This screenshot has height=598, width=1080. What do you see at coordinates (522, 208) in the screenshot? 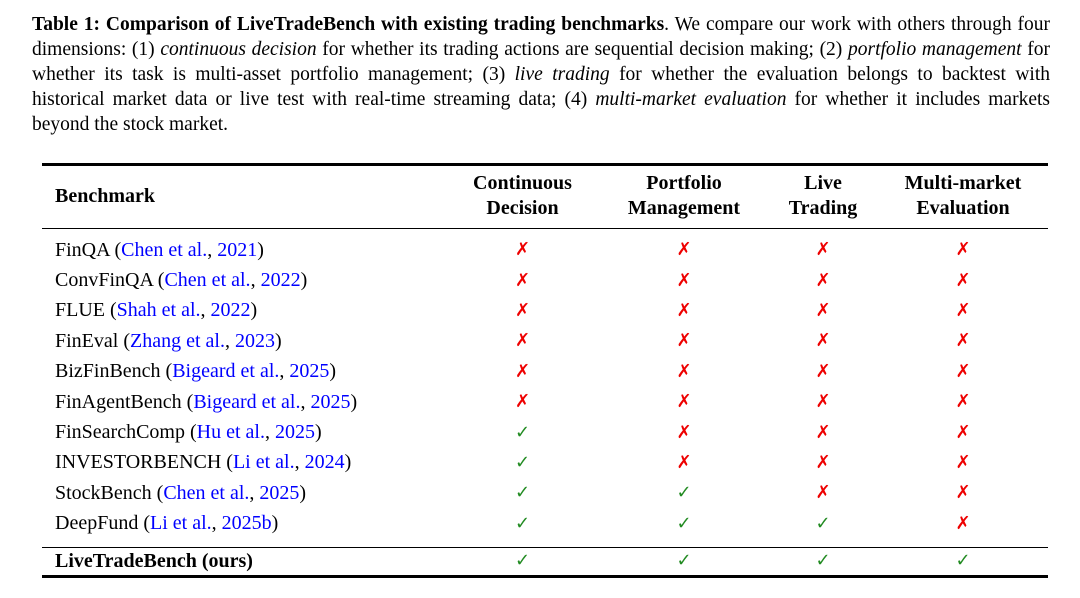
I see `header-continuous-line2: Decision` at bounding box center [522, 208].